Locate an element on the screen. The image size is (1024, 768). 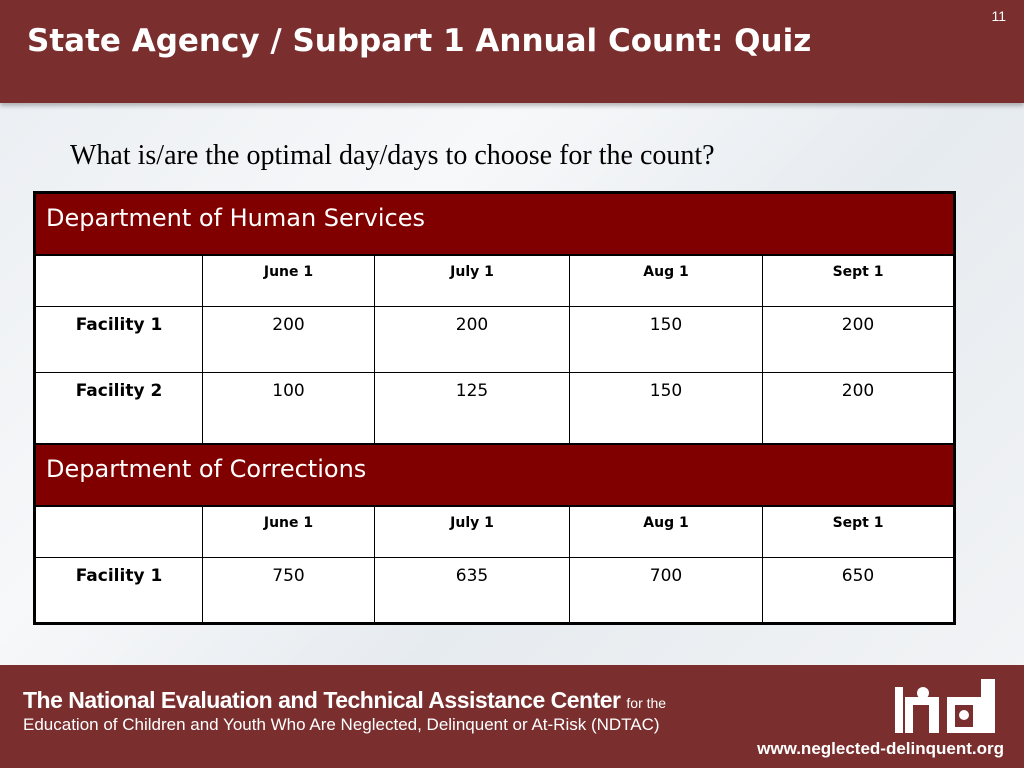
section-header-row: Department of Corrections is located at coordinates (494, 475).